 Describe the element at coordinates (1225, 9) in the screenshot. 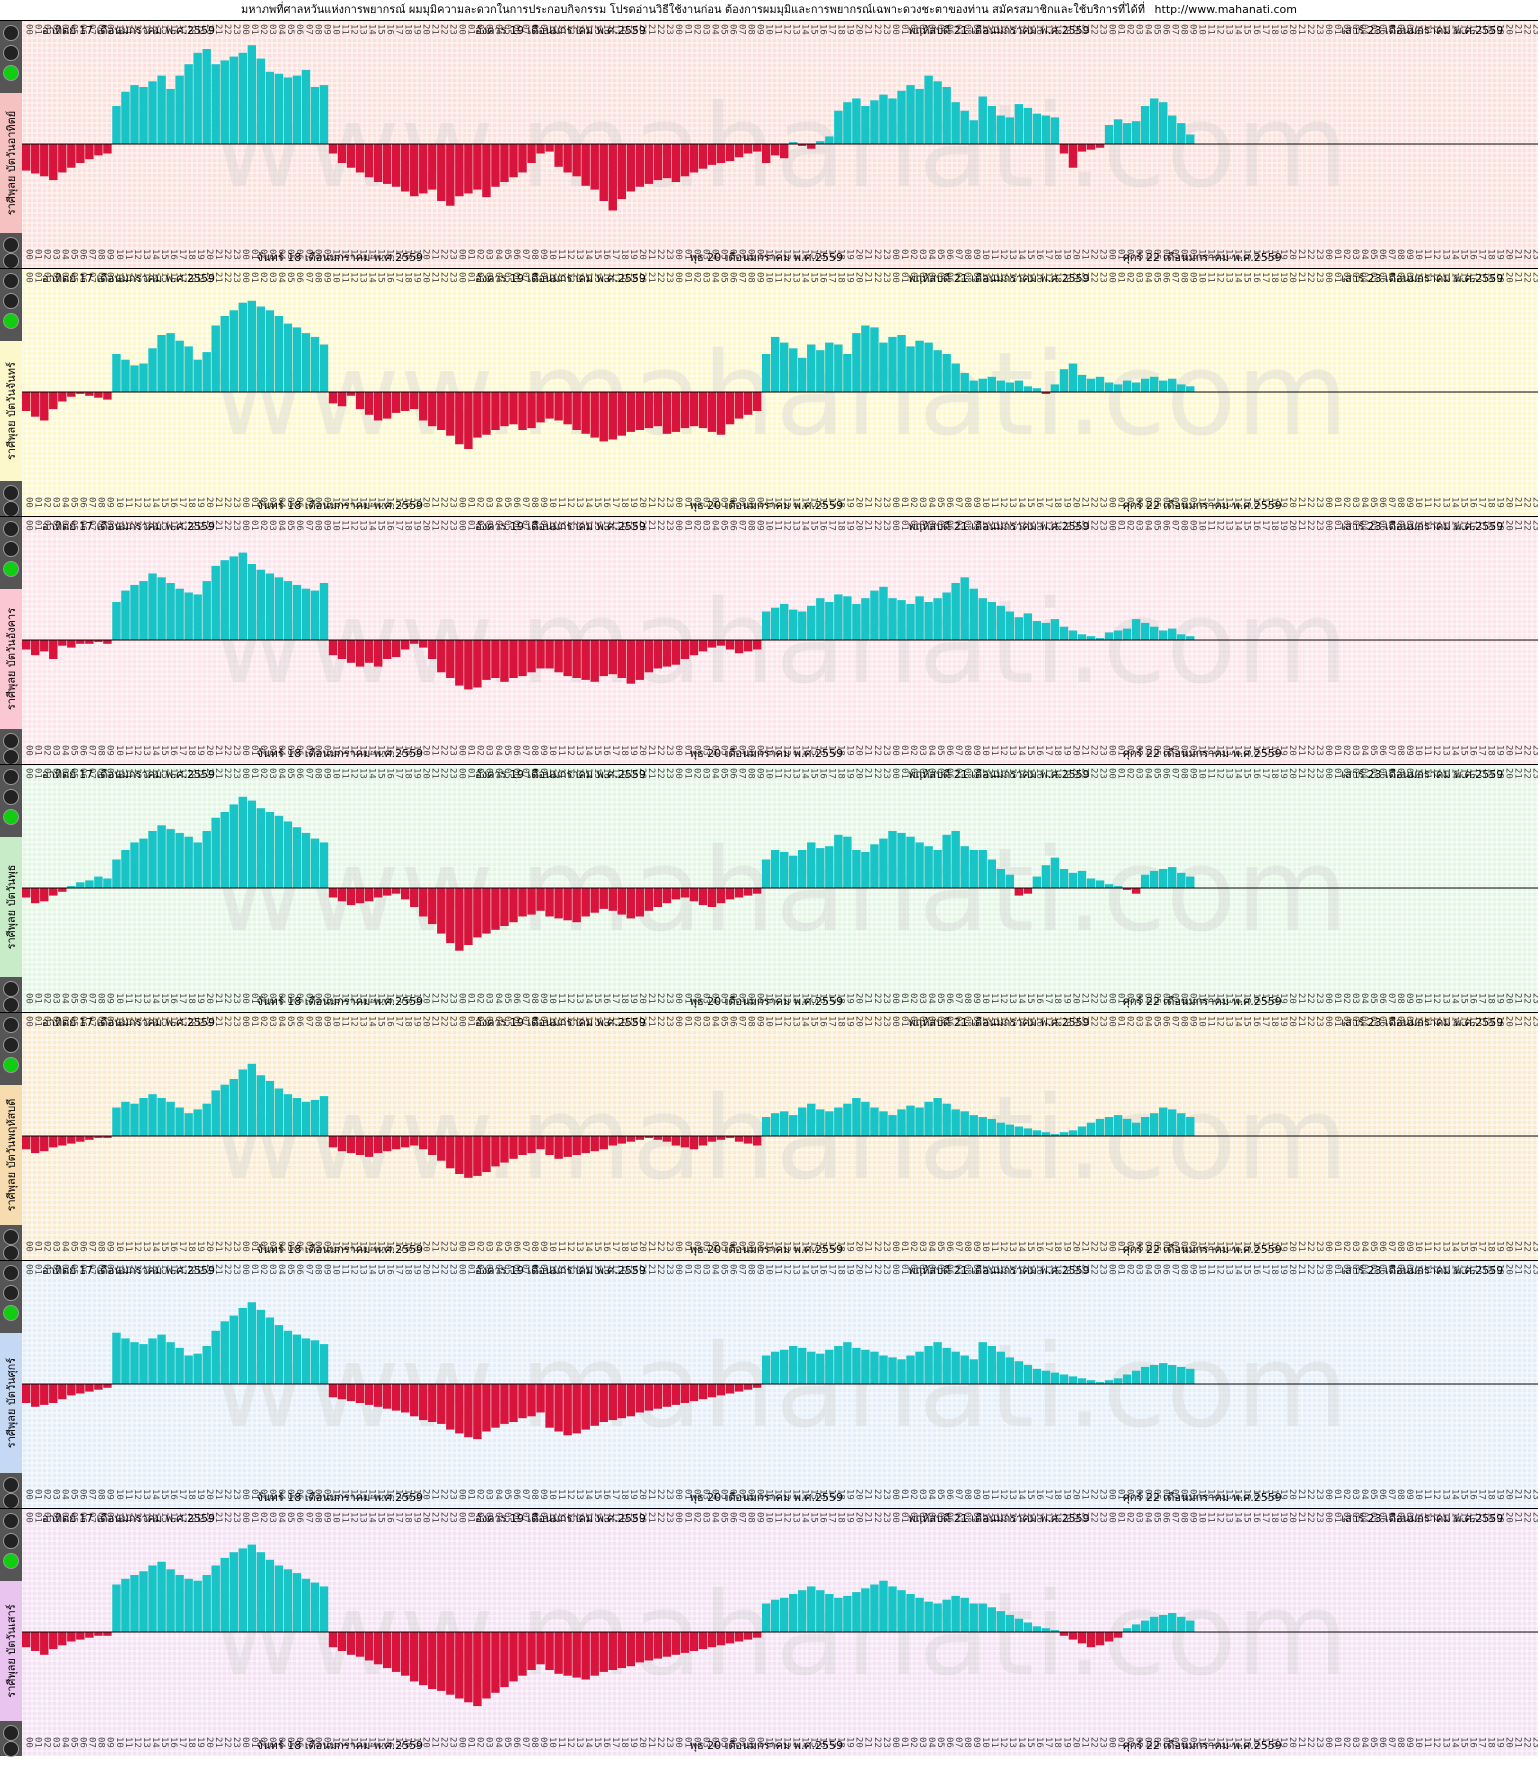

I see `header-url: http://www.mahanati.com` at that location.